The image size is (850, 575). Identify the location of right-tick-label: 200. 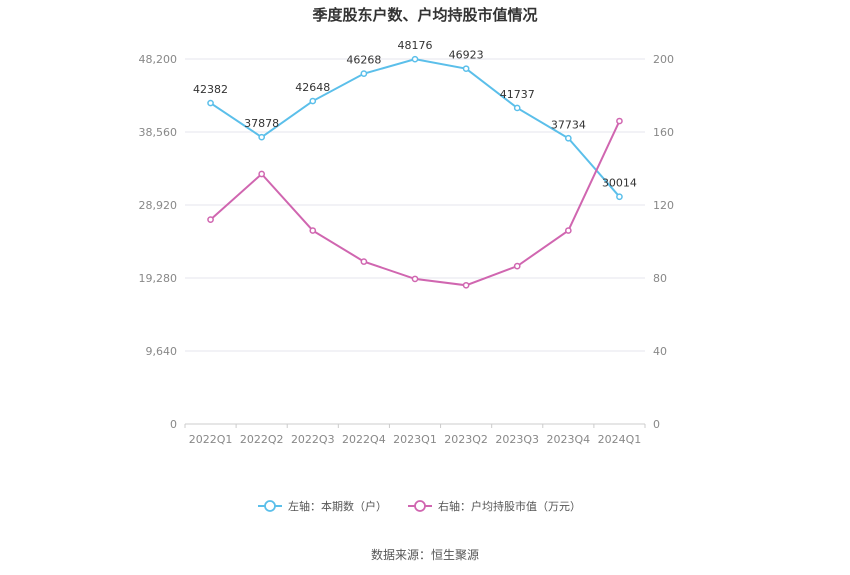
(663, 59).